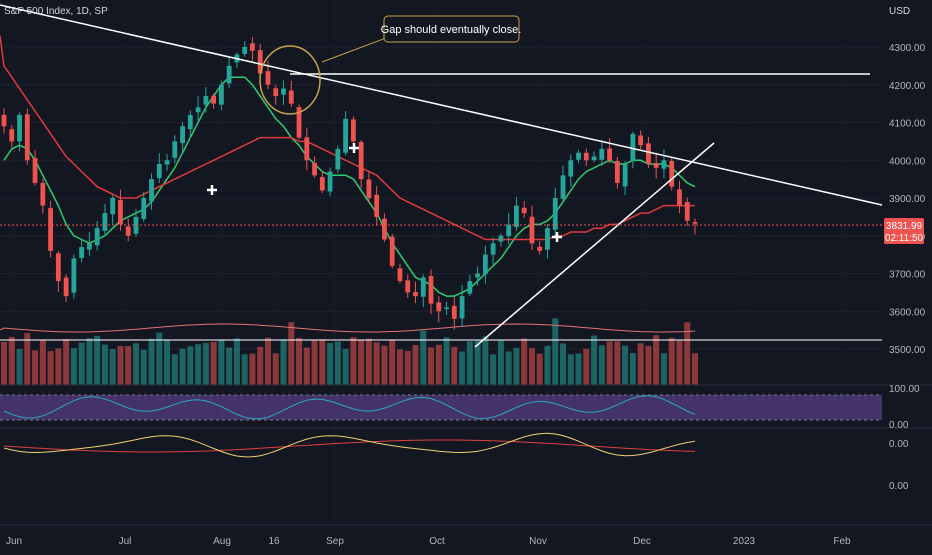  What do you see at coordinates (466, 402) in the screenshot?
I see `rsi-pane` at bounding box center [466, 402].